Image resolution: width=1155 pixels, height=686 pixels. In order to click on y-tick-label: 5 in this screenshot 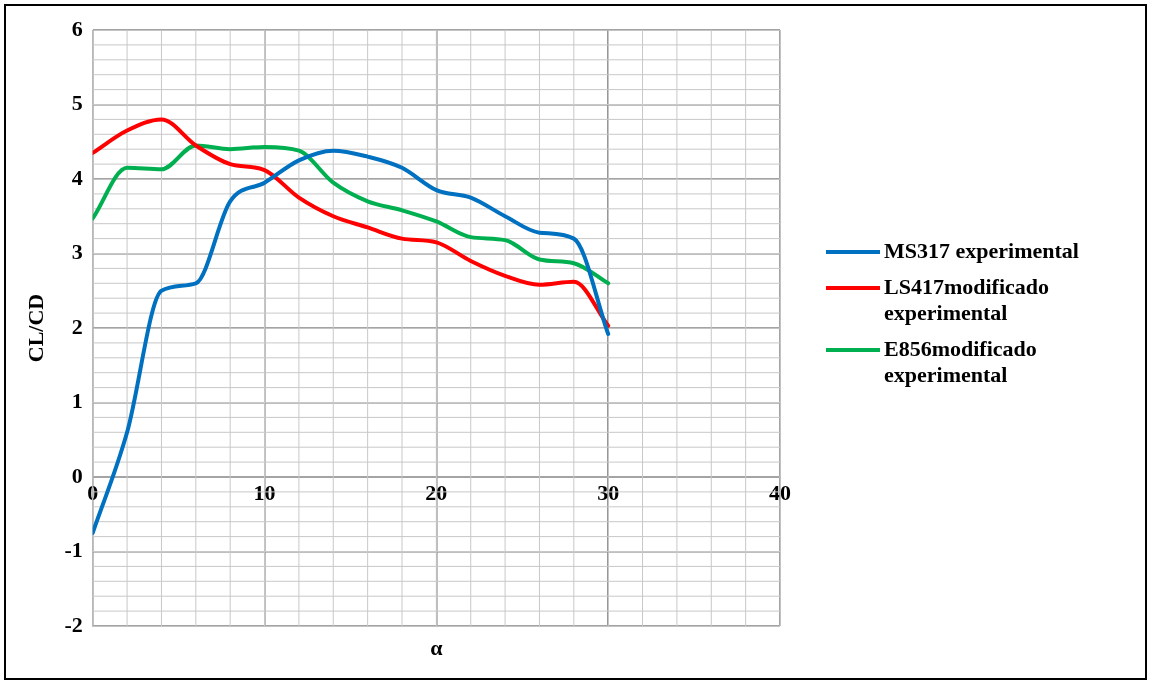, I will do `click(77, 103)`.